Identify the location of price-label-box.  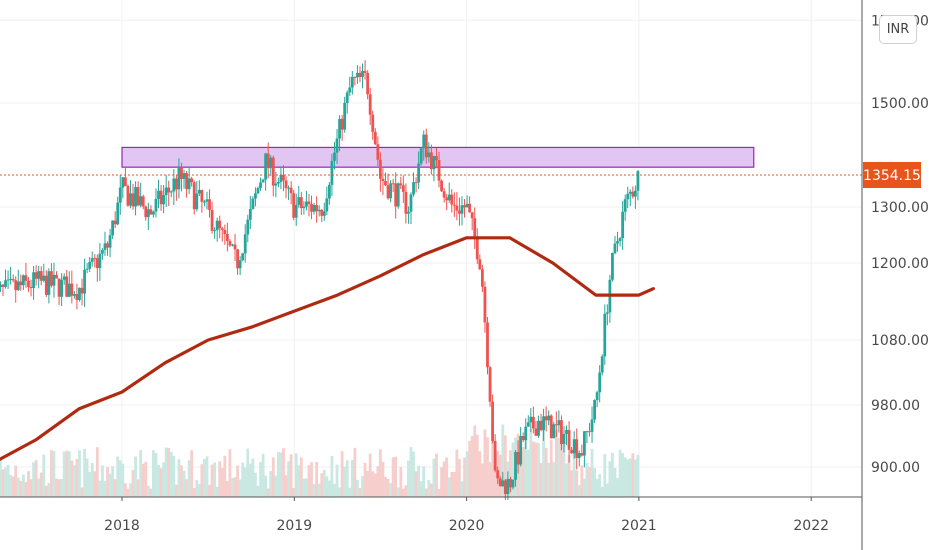
(892, 175).